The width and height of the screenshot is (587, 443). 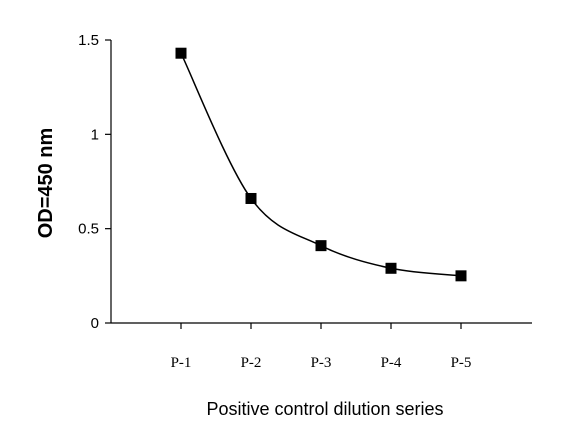 I want to click on x-tick-label: P-4, so click(x=391, y=363).